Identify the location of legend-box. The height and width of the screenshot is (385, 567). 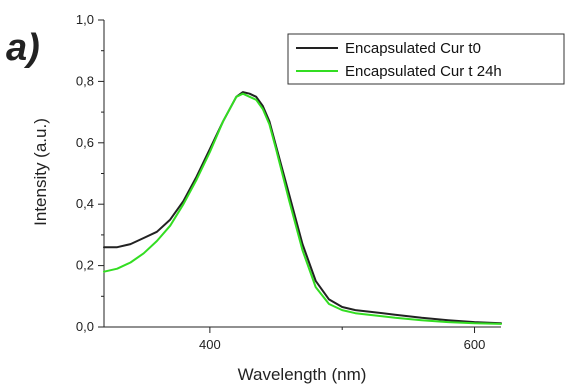
(426, 59).